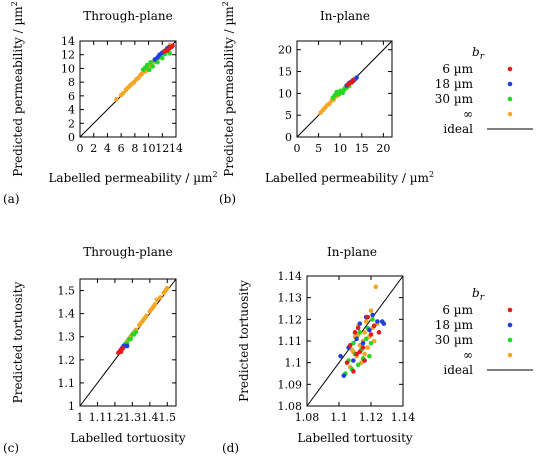 The image size is (550, 464). What do you see at coordinates (225, 3) in the screenshot?
I see `y-axis-unit-superscript: 2` at bounding box center [225, 3].